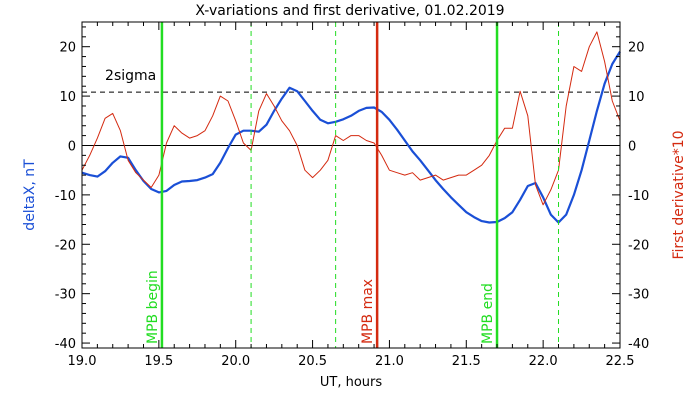 The width and height of the screenshot is (700, 400). I want to click on sigma-layer: 2sigma, so click(351, 107).